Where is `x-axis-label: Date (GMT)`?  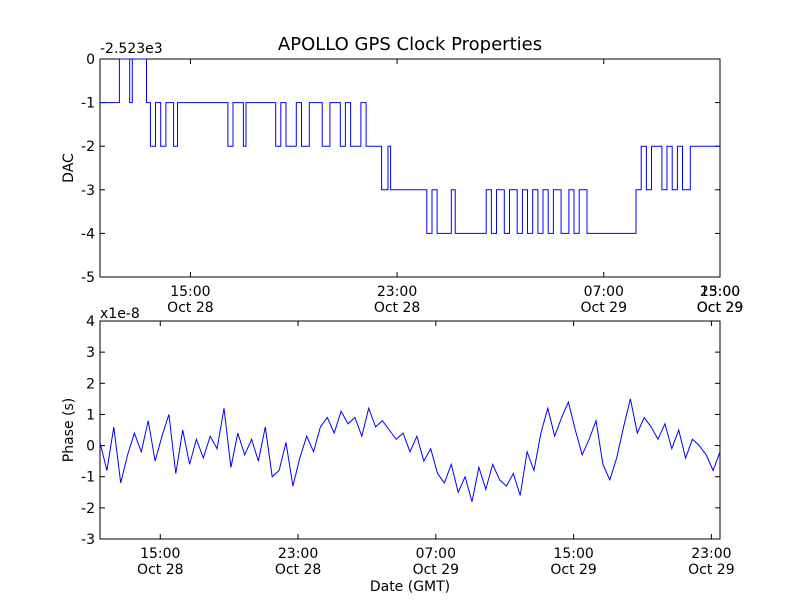
x-axis-label: Date (GMT) is located at coordinates (410, 587).